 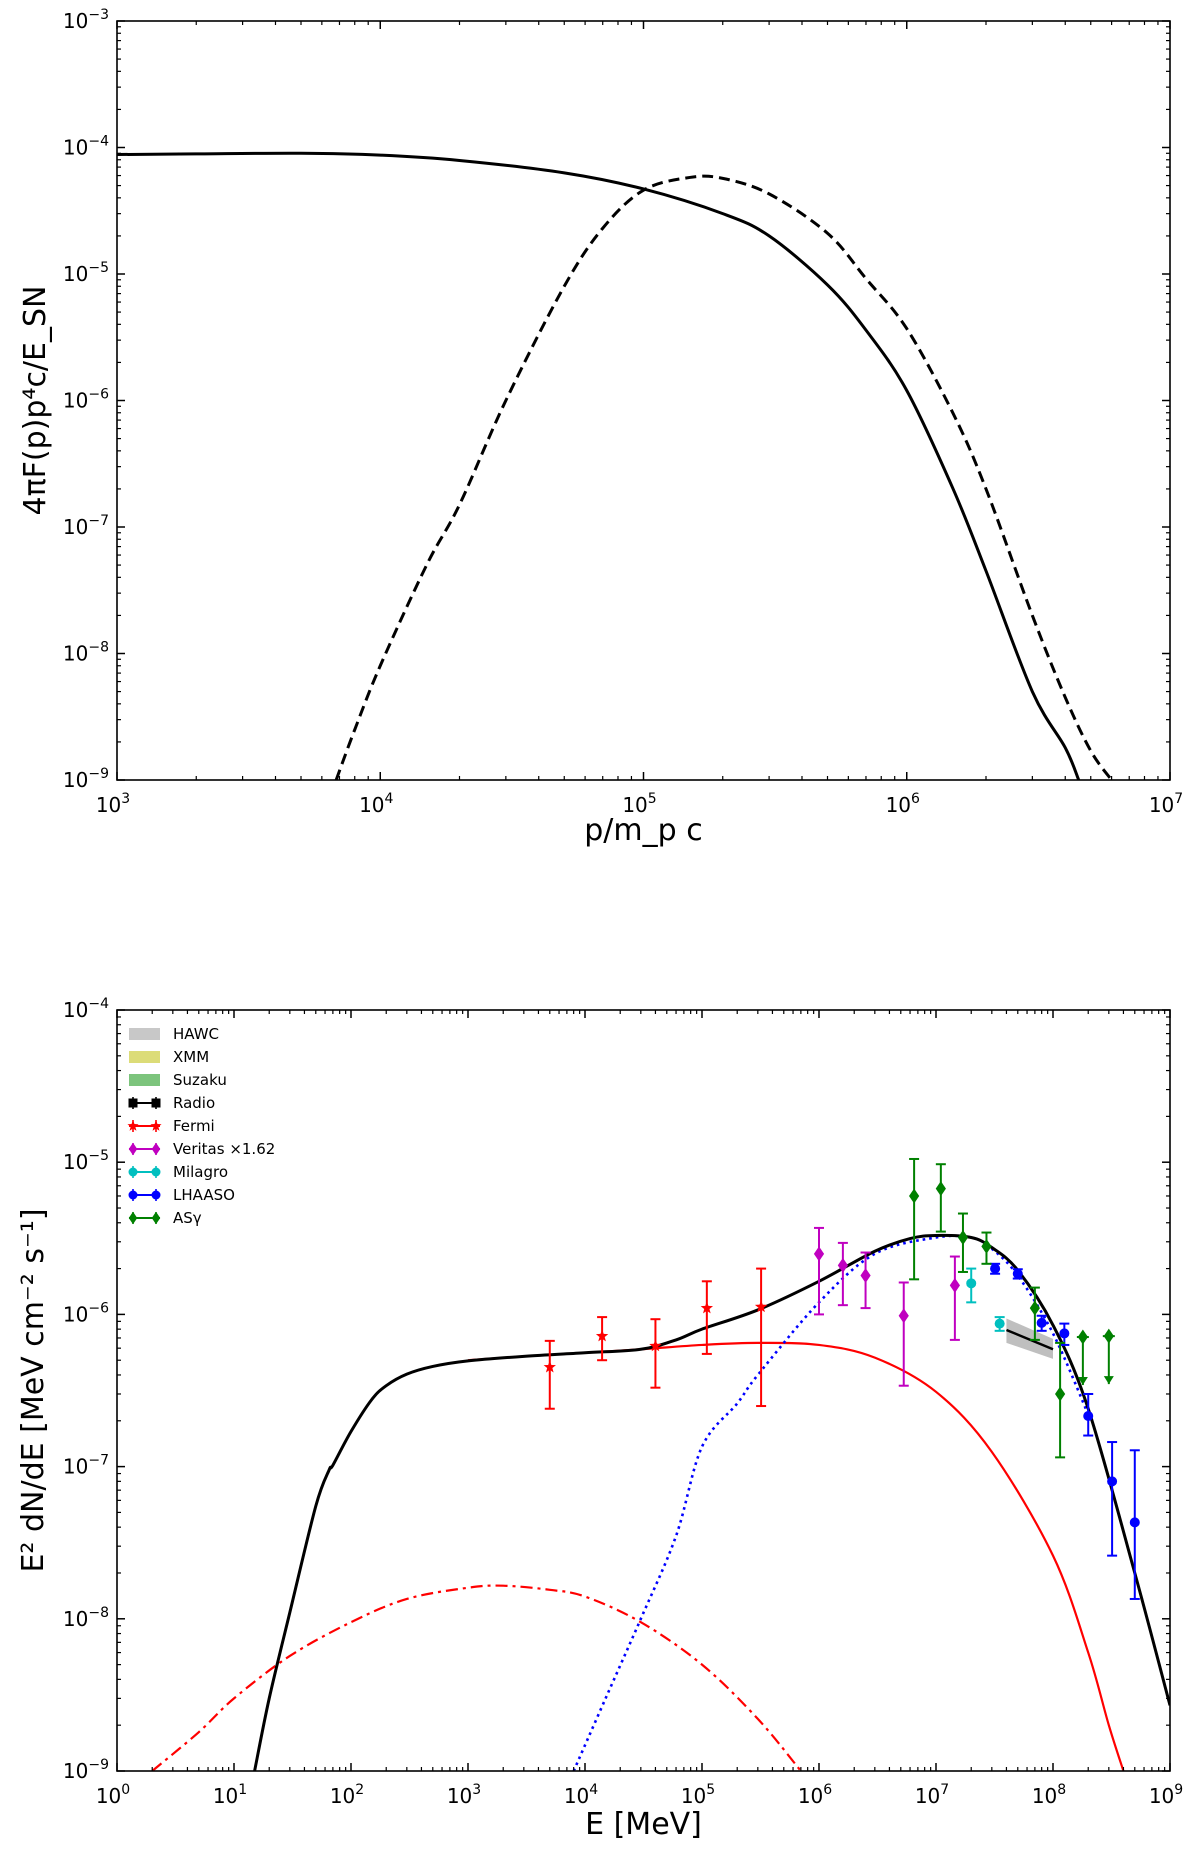 What do you see at coordinates (98, 15) in the screenshot?
I see `y-tick-label-exponent: −3` at bounding box center [98, 15].